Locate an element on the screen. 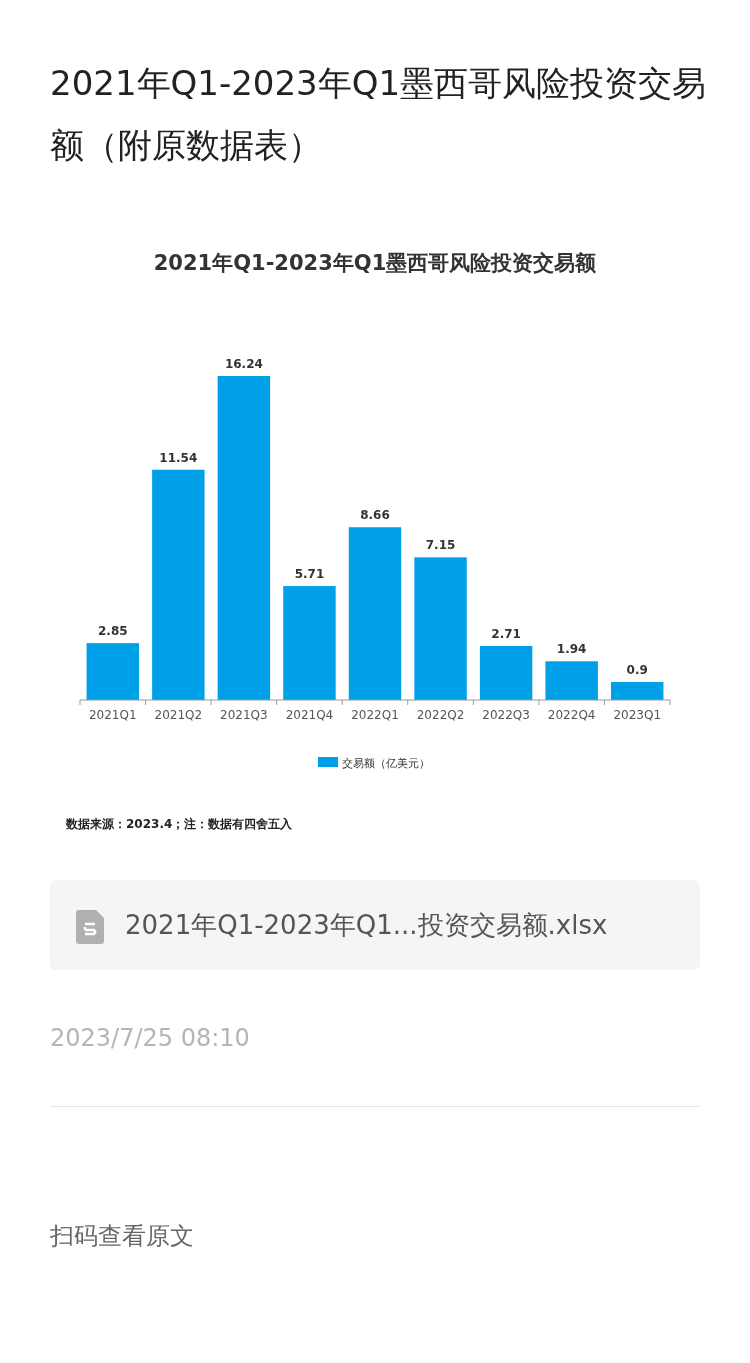 The width and height of the screenshot is (750, 1363). x-tick-label: 2022Q1 is located at coordinates (375, 715).